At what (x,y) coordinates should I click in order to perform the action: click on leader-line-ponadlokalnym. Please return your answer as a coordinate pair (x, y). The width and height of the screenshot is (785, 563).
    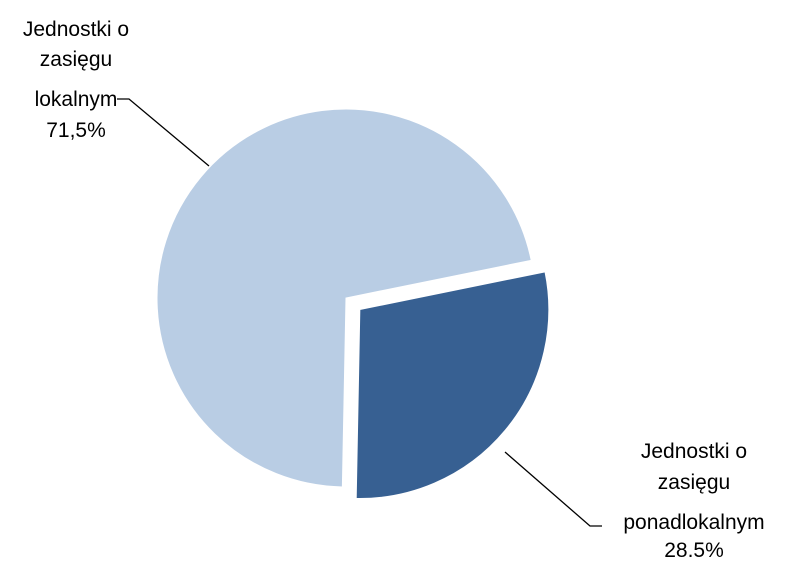
    Looking at the image, I should click on (553, 489).